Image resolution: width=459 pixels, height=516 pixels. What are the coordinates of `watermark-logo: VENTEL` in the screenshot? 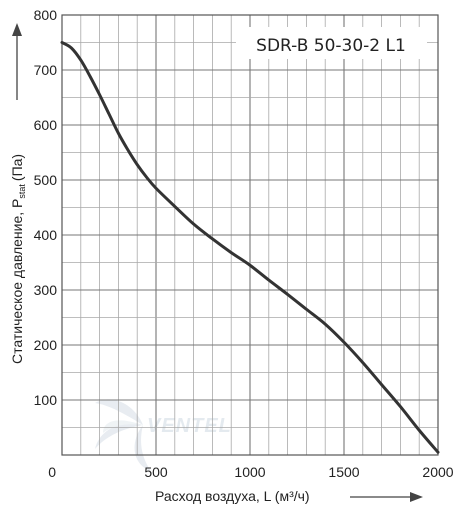 It's located at (163, 435).